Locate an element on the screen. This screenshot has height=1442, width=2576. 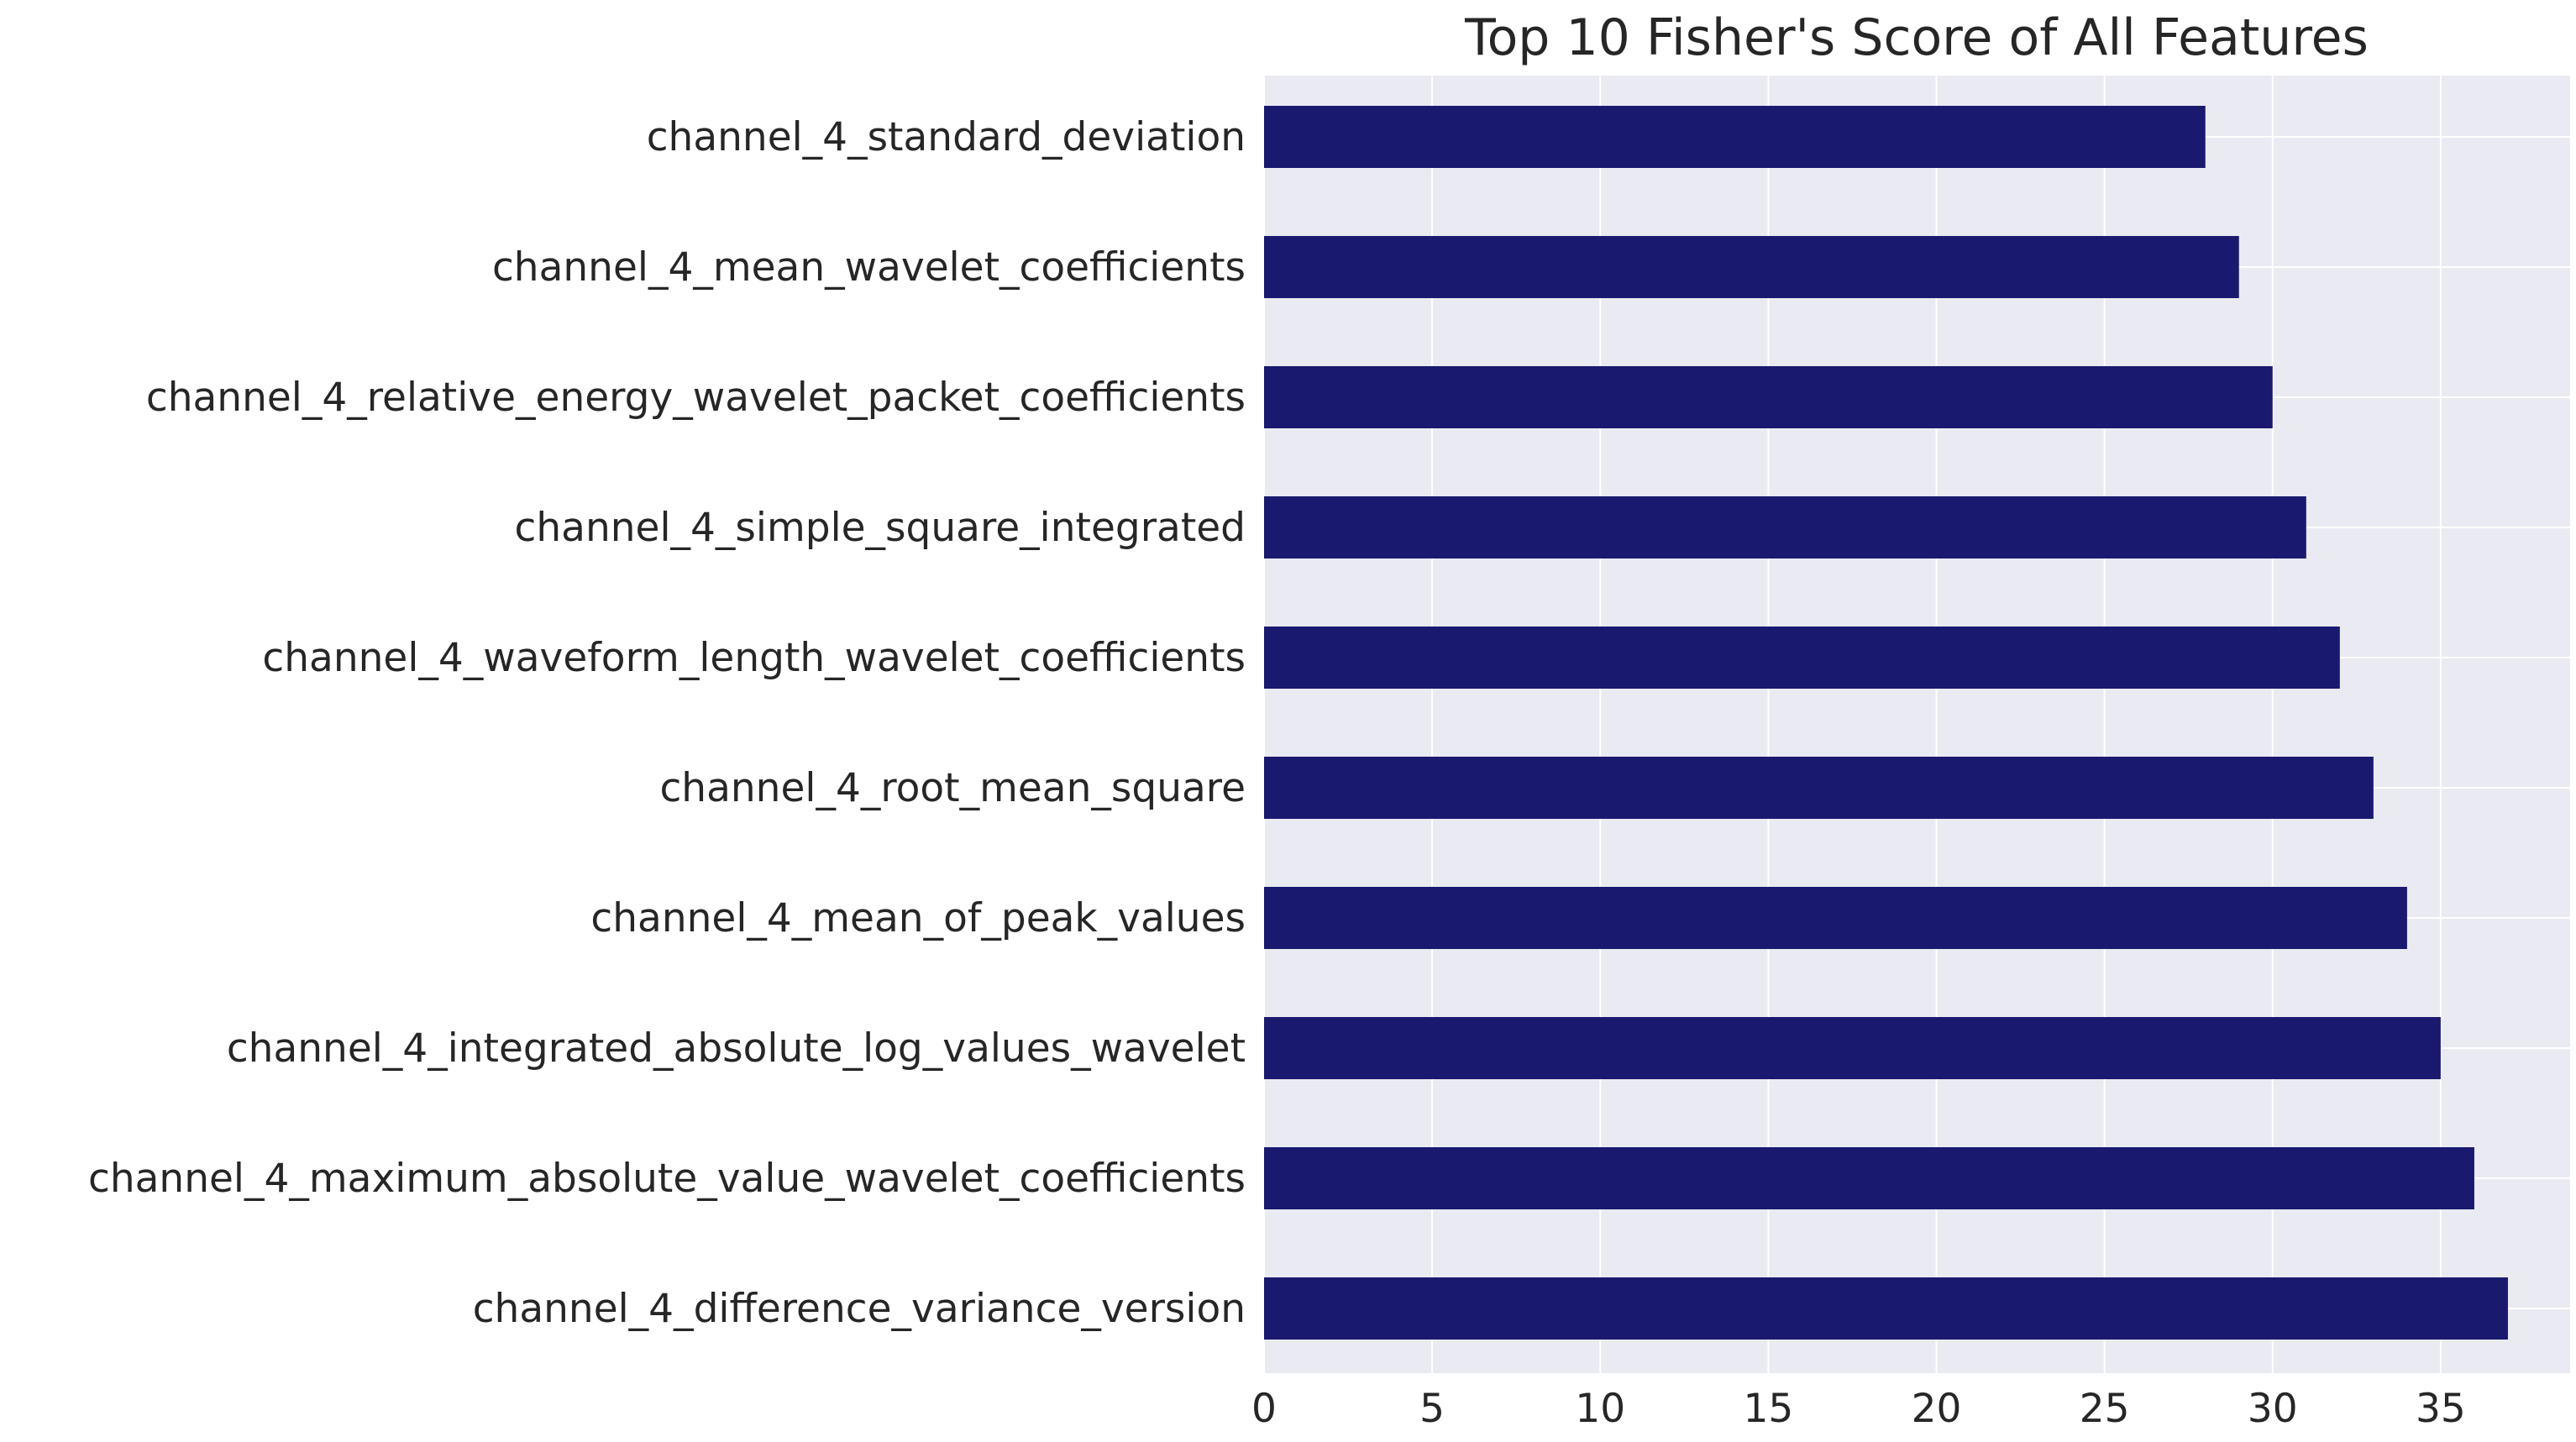
bar-channel-4-mean-wavelet-coefficients is located at coordinates (1751, 267).